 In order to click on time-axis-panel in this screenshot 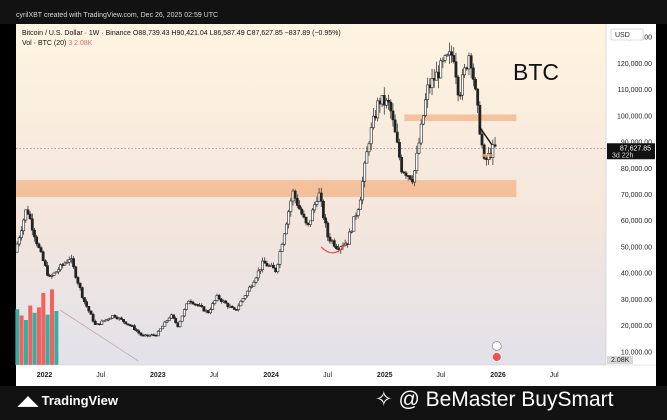, I will do `click(336, 375)`.